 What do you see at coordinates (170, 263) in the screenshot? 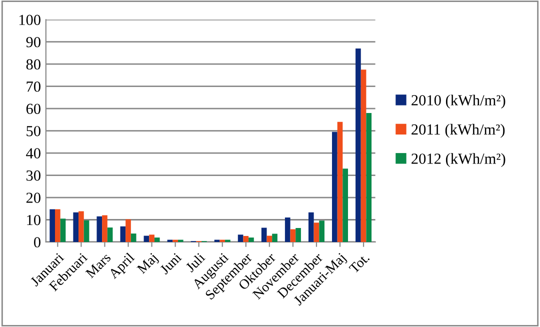
I see `x-tick-label: Juni` at bounding box center [170, 263].